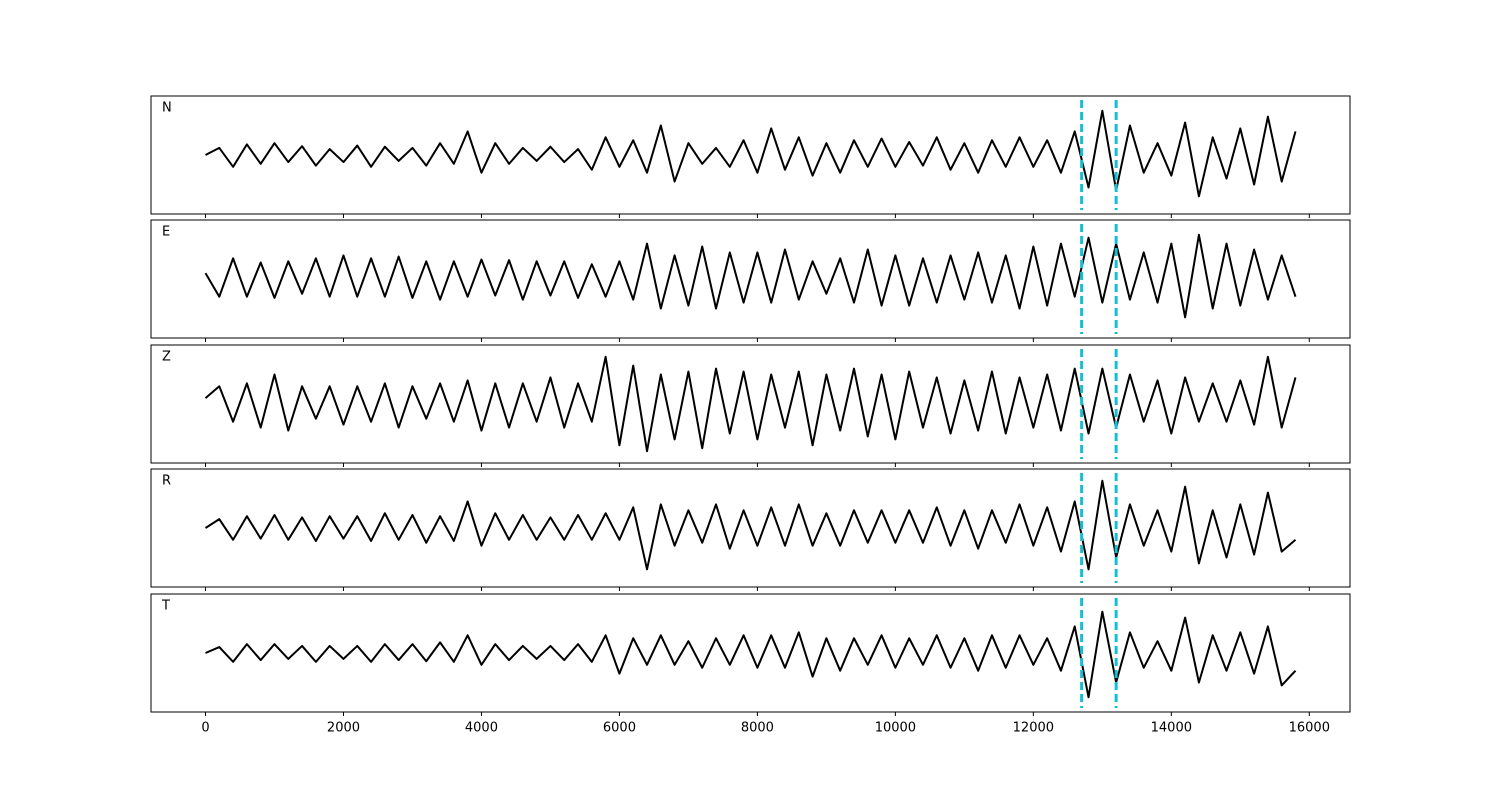 The image size is (1500, 800). What do you see at coordinates (166, 481) in the screenshot?
I see `channel-label: R` at bounding box center [166, 481].